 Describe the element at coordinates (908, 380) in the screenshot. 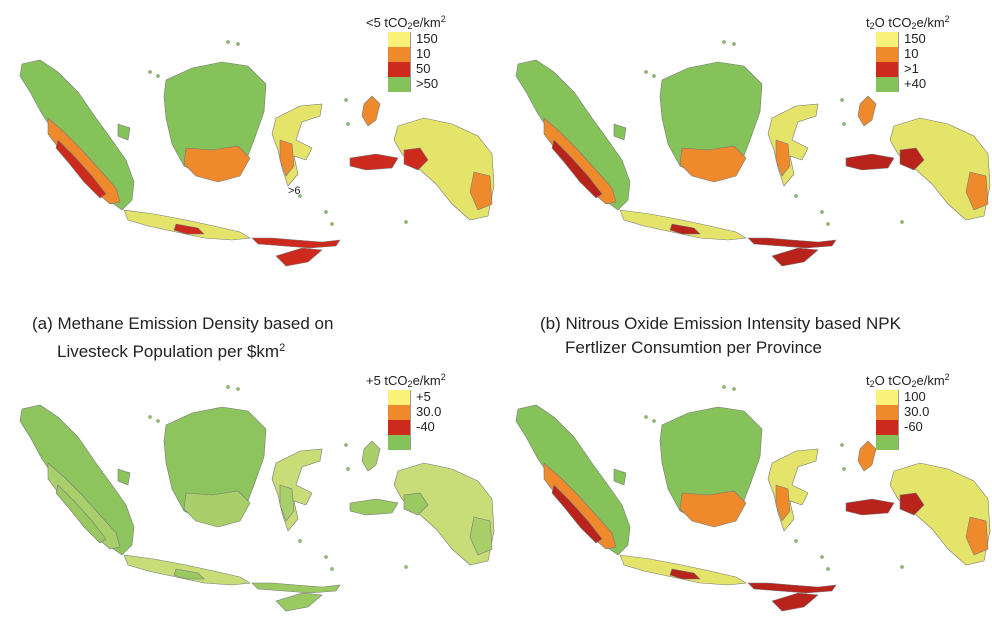

I see `legend-title-d: t2O tCO2e/km2` at that location.